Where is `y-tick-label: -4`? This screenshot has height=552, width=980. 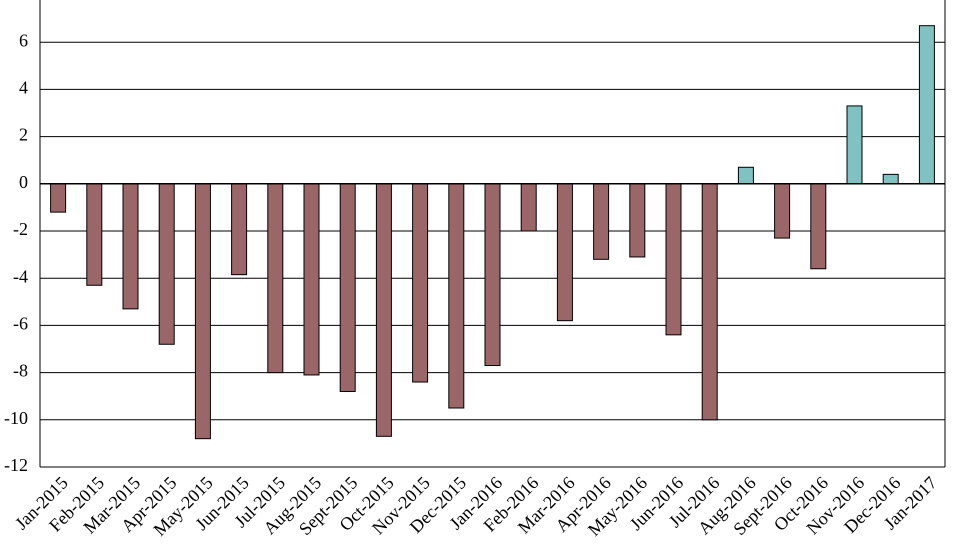 y-tick-label: -4 is located at coordinates (20, 276).